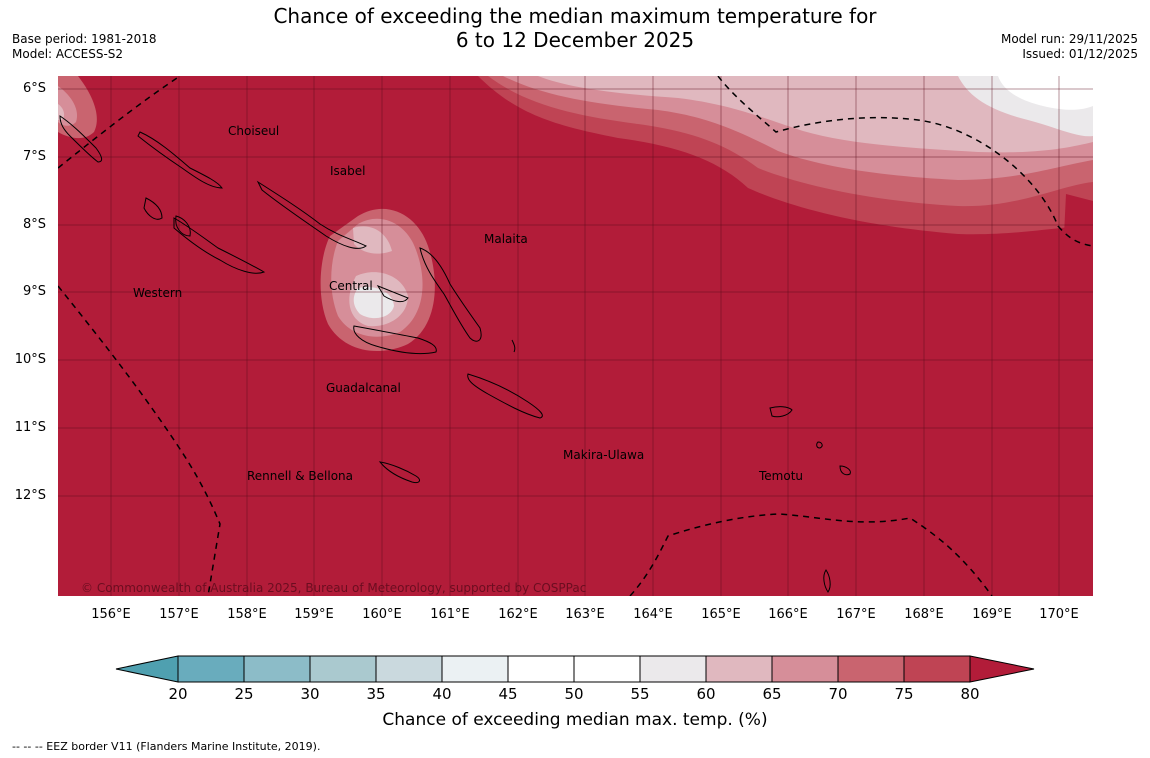 The image size is (1150, 758). I want to click on island-new-georgia, so click(219, 245).